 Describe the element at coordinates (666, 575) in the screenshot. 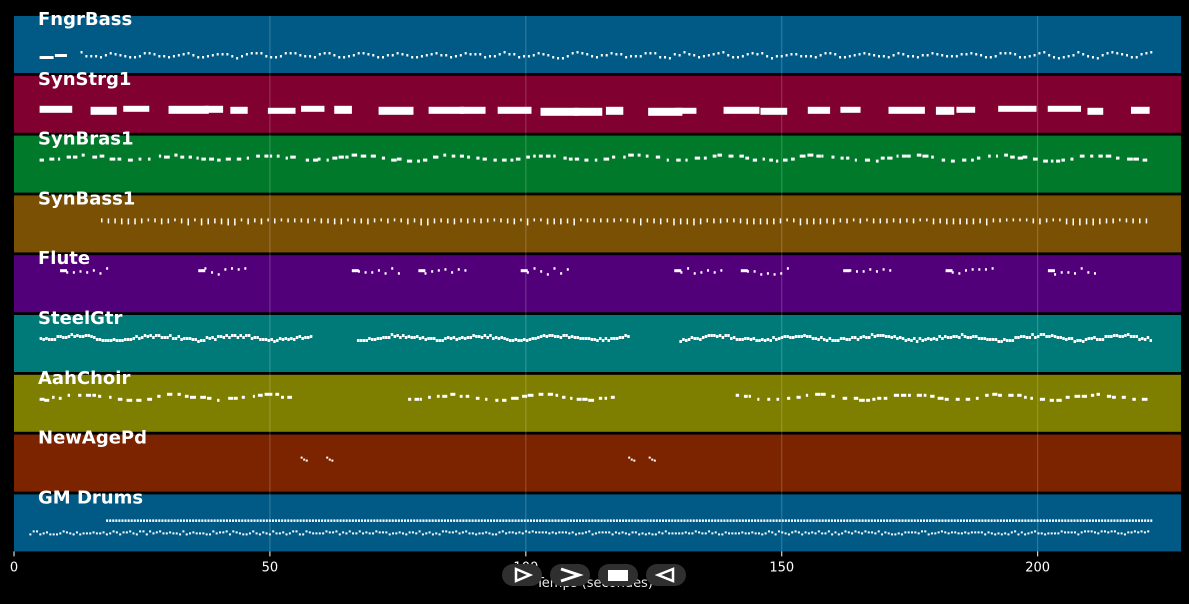

I see `back-button` at that location.